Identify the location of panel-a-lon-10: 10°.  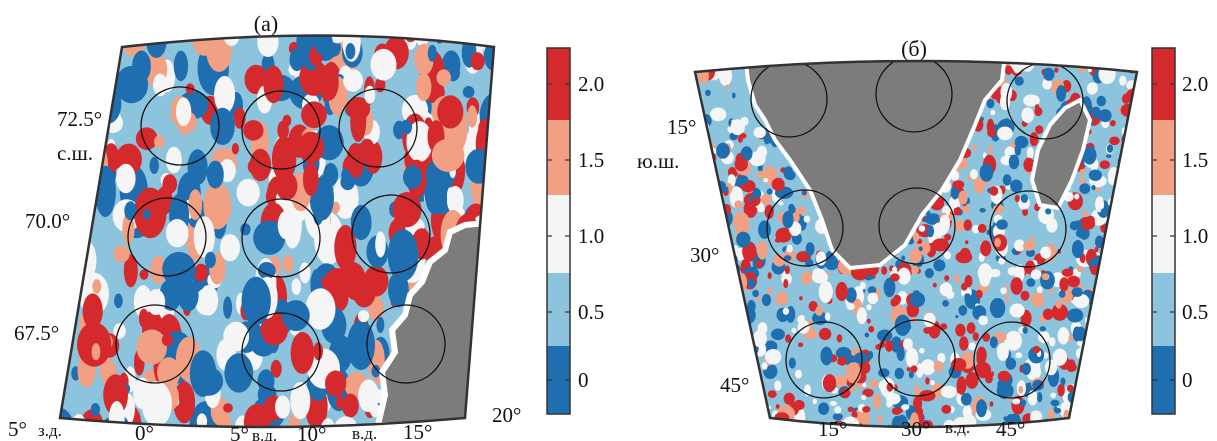
(311, 431).